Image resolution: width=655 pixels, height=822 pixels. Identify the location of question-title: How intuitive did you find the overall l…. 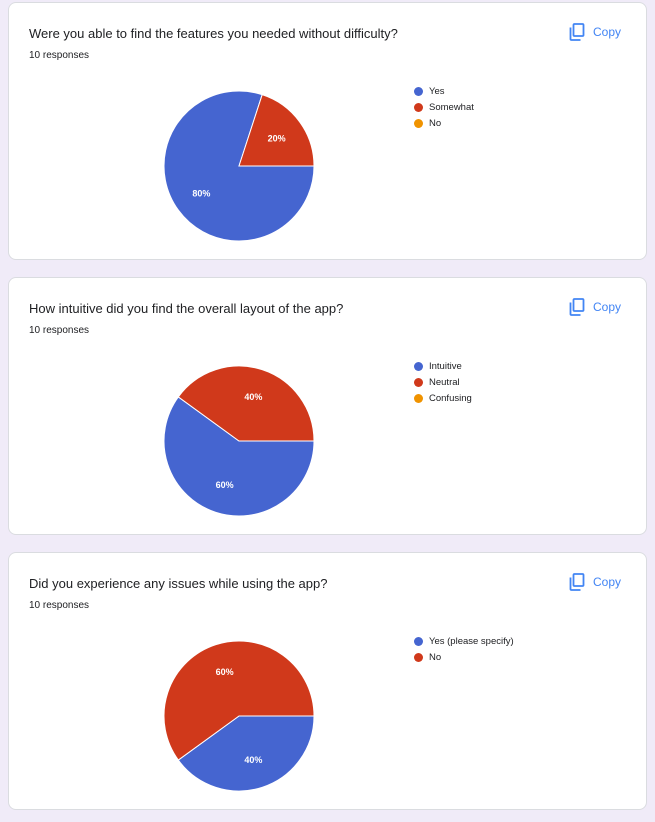
(186, 308).